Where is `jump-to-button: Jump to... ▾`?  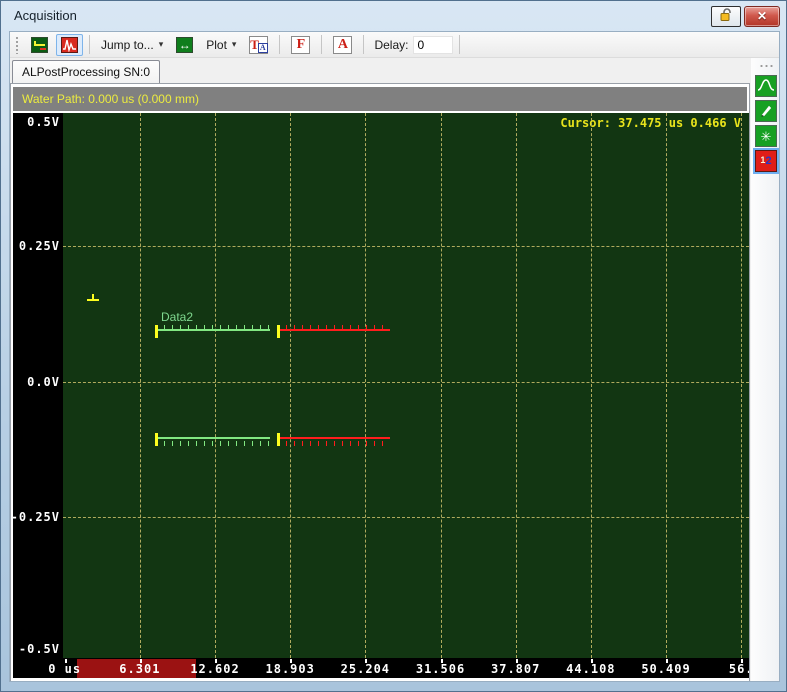
jump-to-button: Jump to... ▾ is located at coordinates (132, 45).